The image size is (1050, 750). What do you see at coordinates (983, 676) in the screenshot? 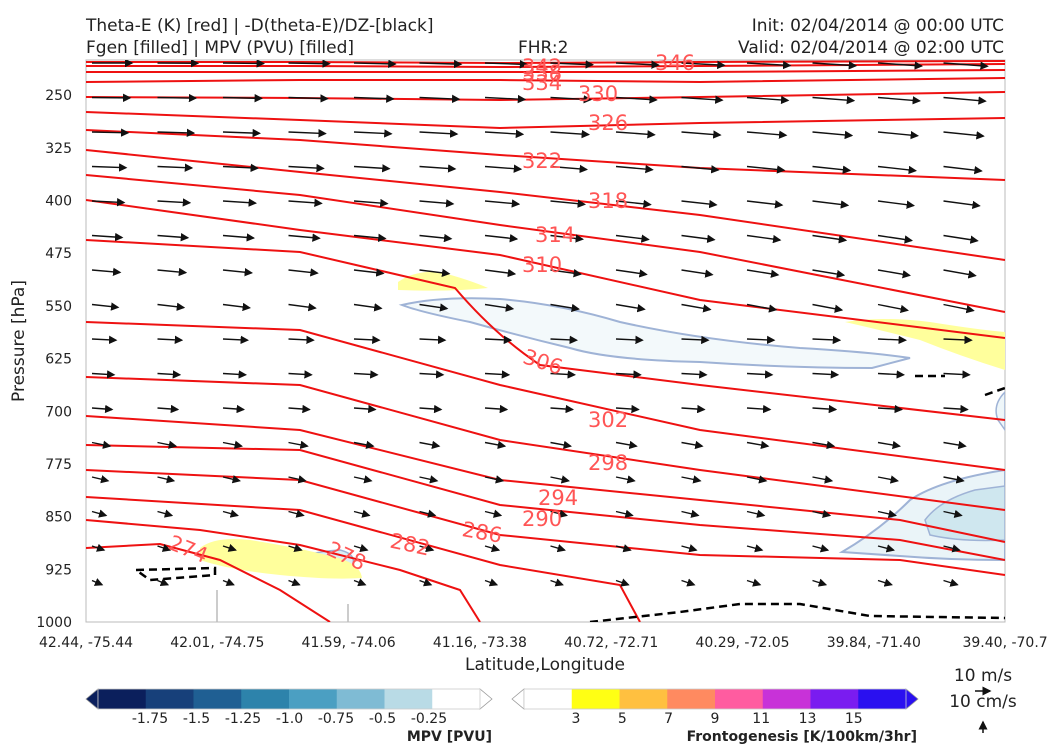
I see `wind-scale-horizontal-label: 10 m/s` at bounding box center [983, 676].